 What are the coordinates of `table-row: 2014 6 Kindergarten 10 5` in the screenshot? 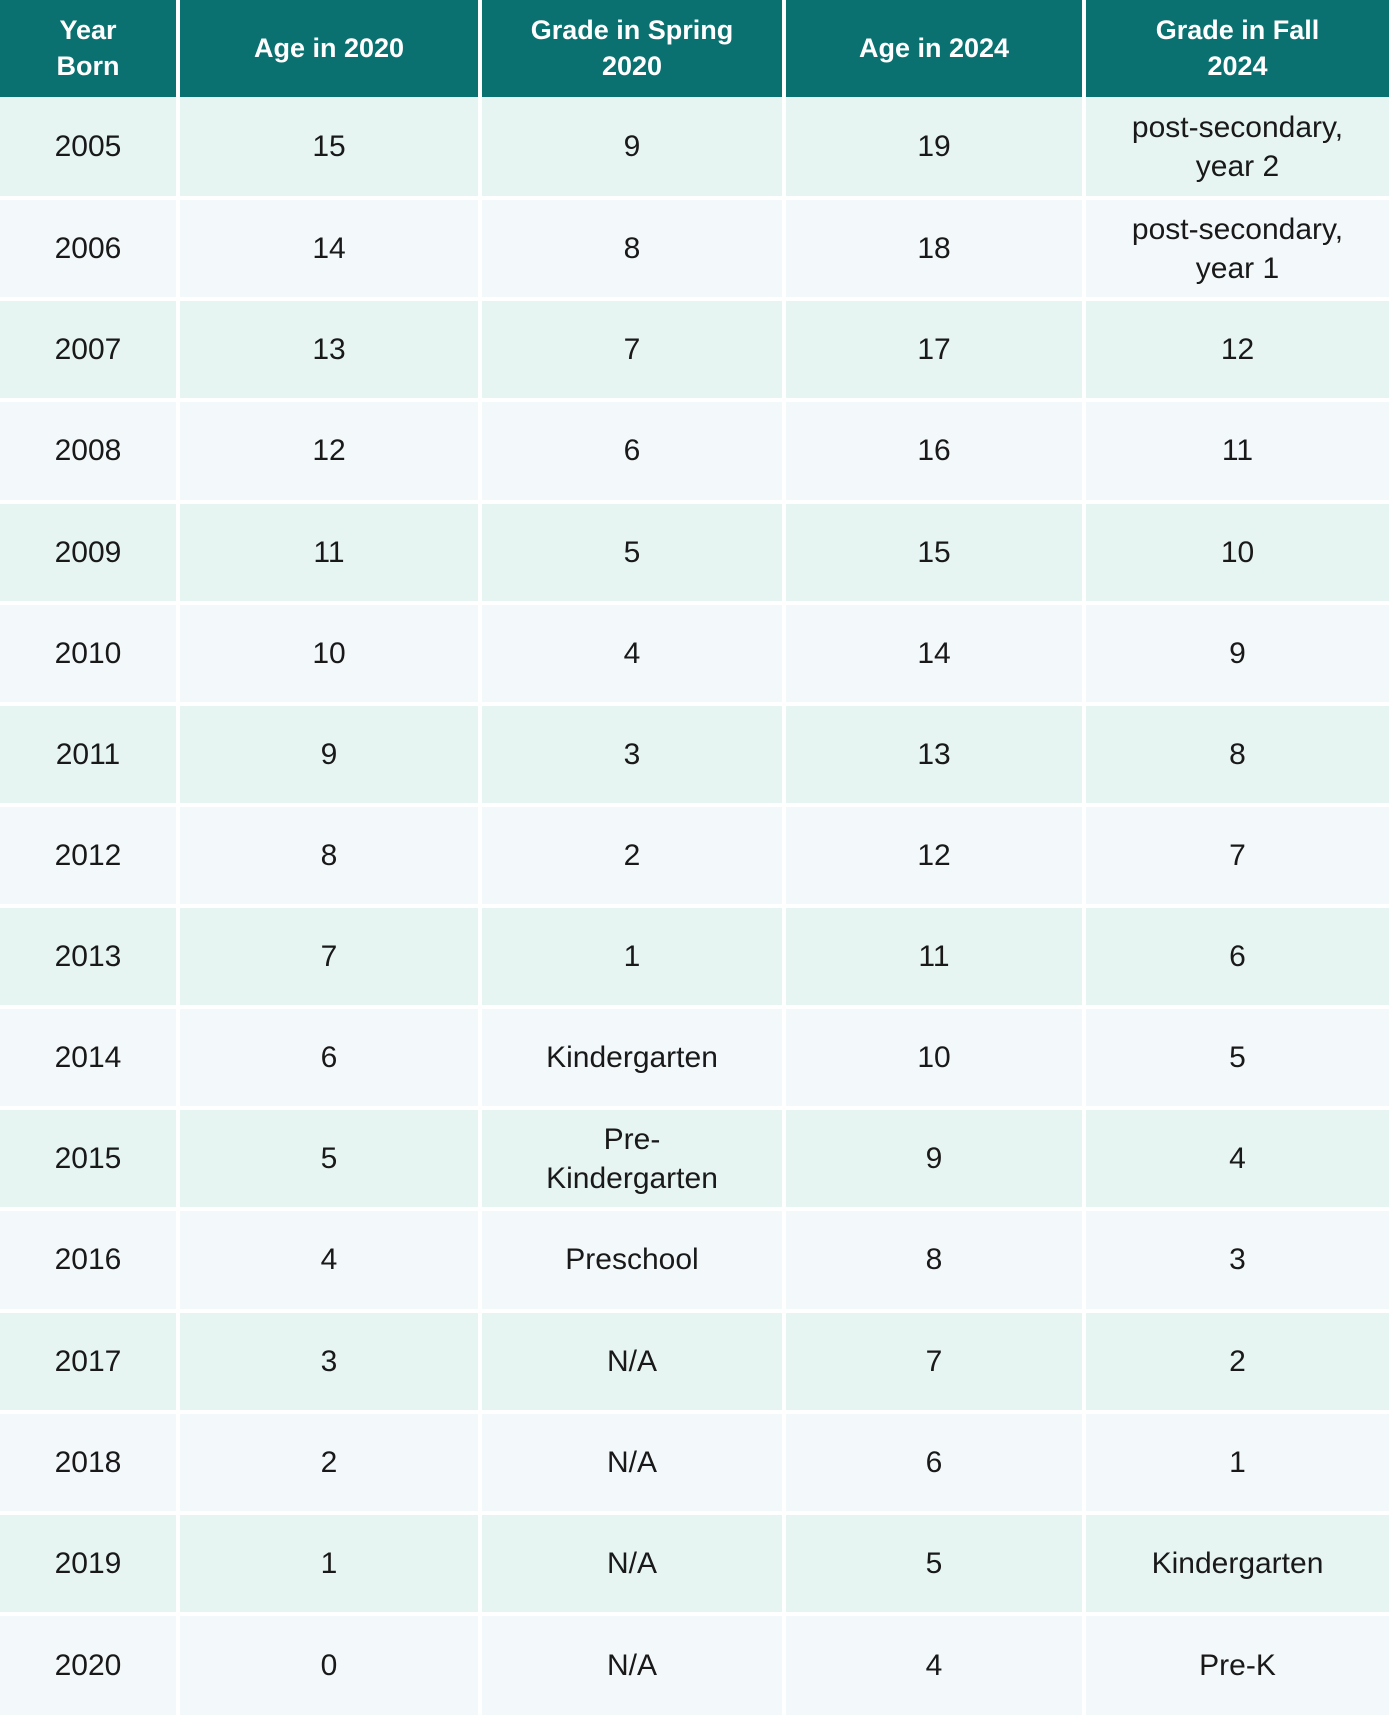 It's located at (694, 1057).